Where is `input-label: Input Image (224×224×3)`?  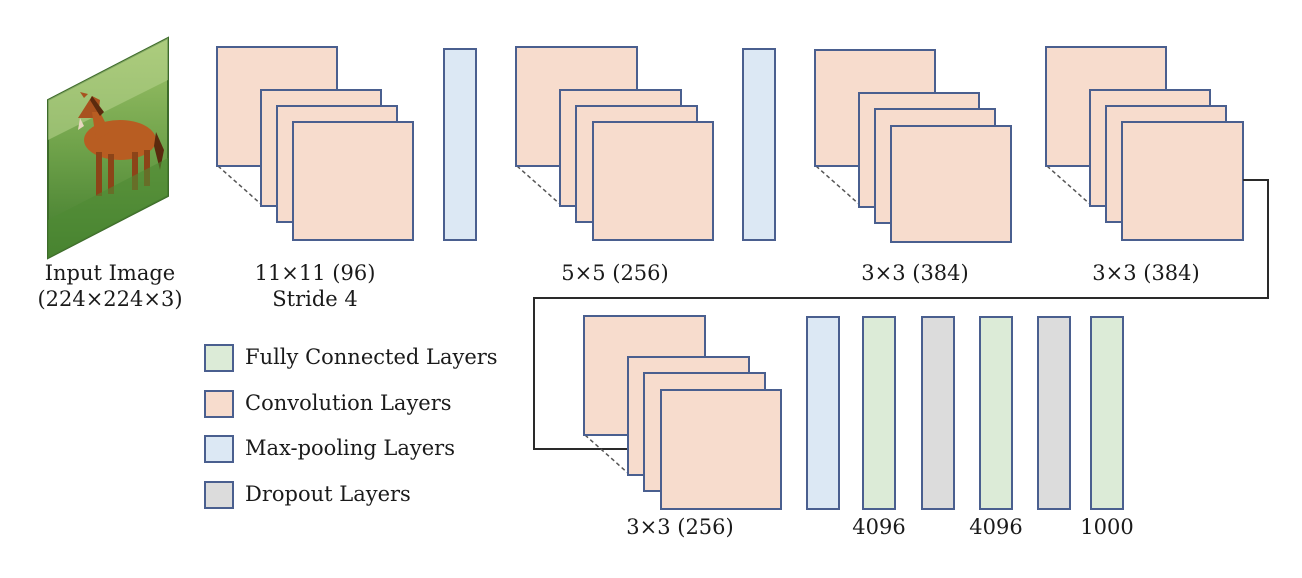 input-label: Input Image (224×224×3) is located at coordinates (110, 286).